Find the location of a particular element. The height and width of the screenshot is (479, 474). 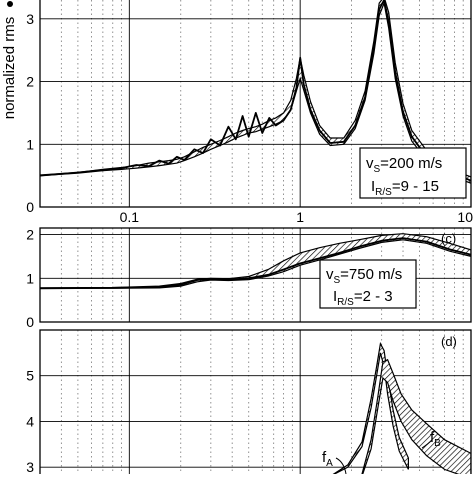

panel-d-label-fB: fB is located at coordinates (431, 439).